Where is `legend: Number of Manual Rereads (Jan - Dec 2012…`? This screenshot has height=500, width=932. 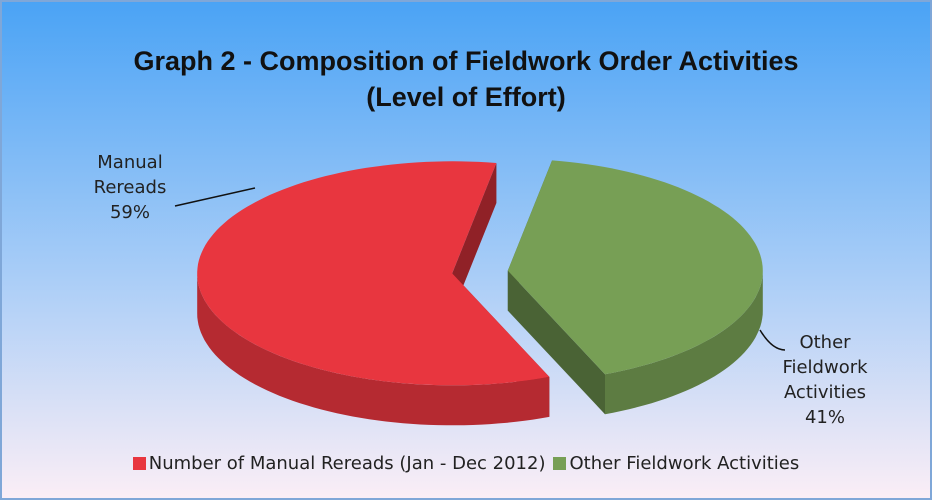 legend: Number of Manual Rereads (Jan - Dec 2012… is located at coordinates (466, 463).